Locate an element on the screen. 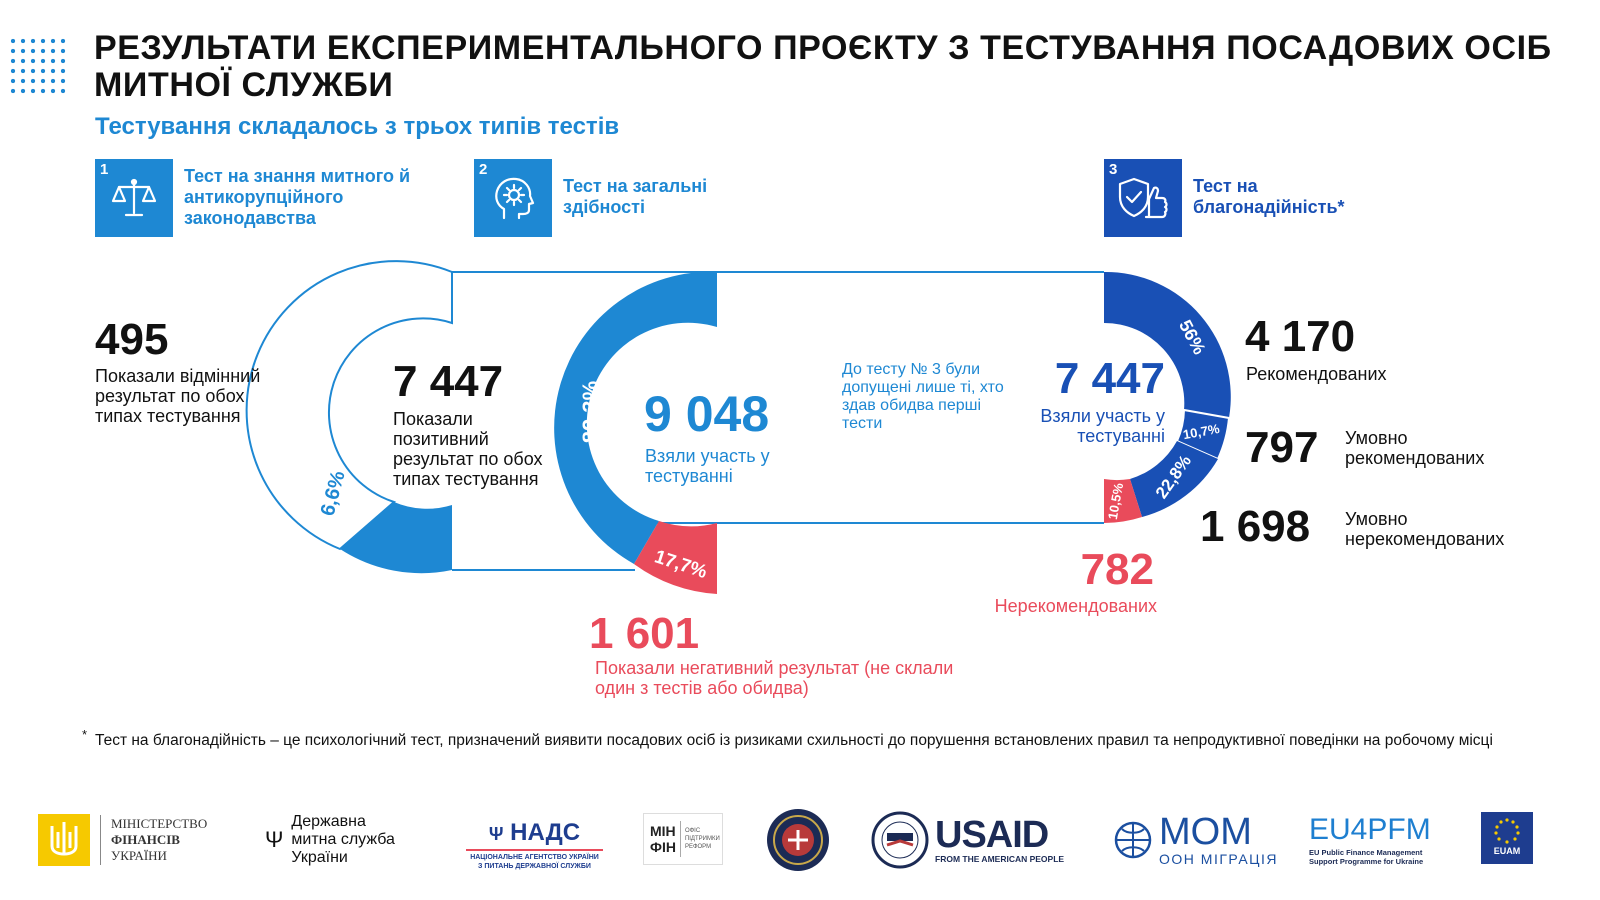  office-s1: ОФІС is located at coordinates (692, 831).